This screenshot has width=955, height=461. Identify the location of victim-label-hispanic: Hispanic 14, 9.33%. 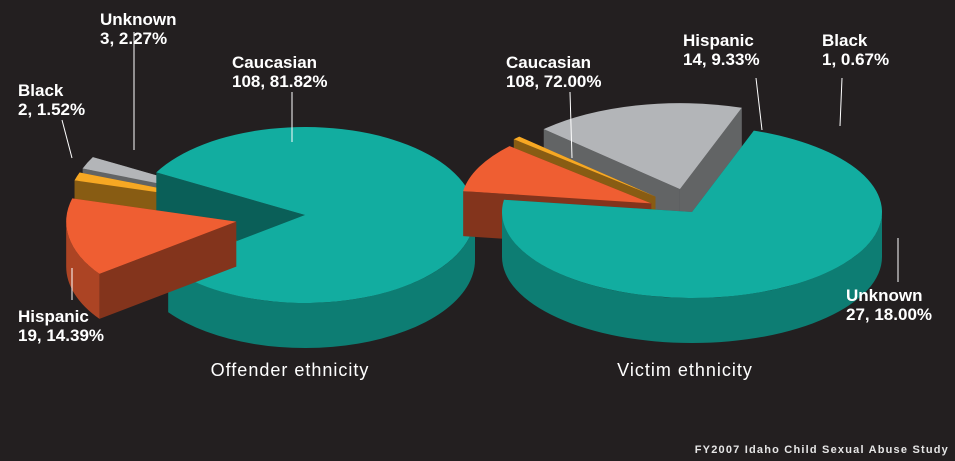
(721, 50).